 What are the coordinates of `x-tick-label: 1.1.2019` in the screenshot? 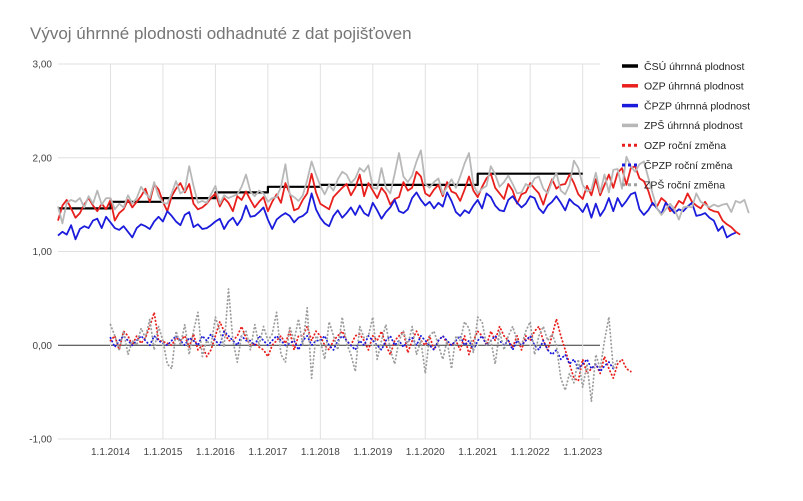 It's located at (372, 452).